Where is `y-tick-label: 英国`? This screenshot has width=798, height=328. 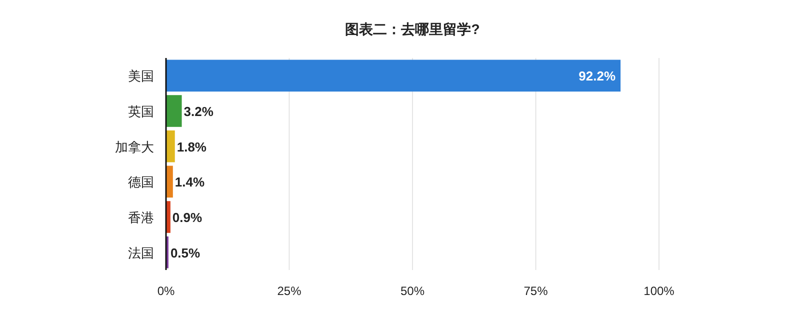
y-tick-label: 英国 is located at coordinates (141, 111).